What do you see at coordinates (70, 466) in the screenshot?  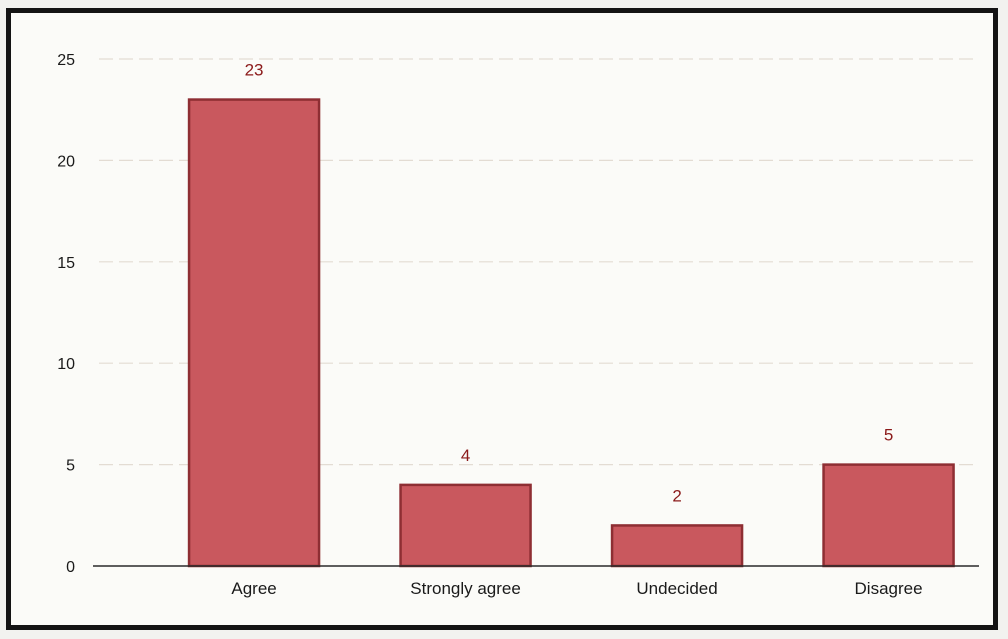 I see `y-tick-label: 5` at bounding box center [70, 466].